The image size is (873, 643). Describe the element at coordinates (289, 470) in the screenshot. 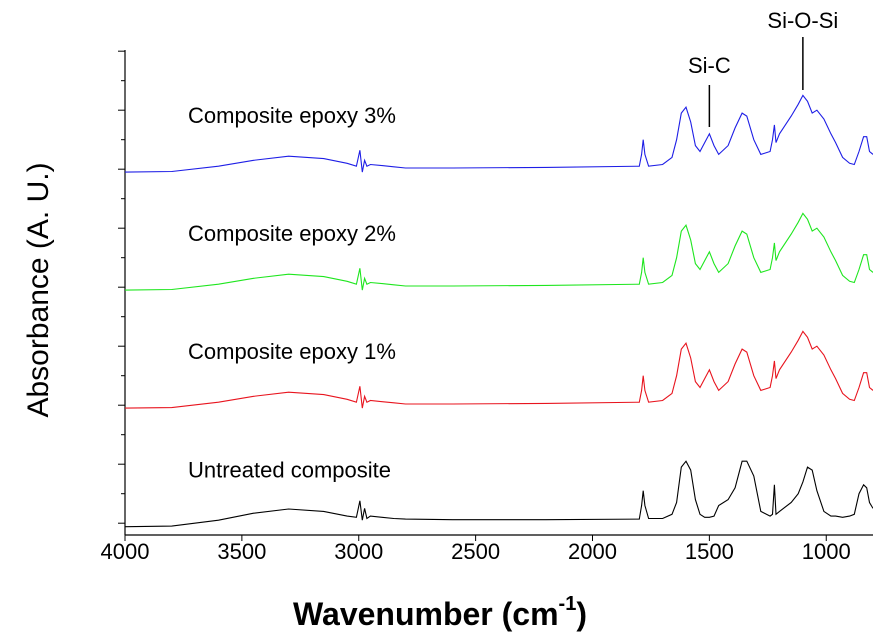

I see `series-label: Untreated composite` at that location.